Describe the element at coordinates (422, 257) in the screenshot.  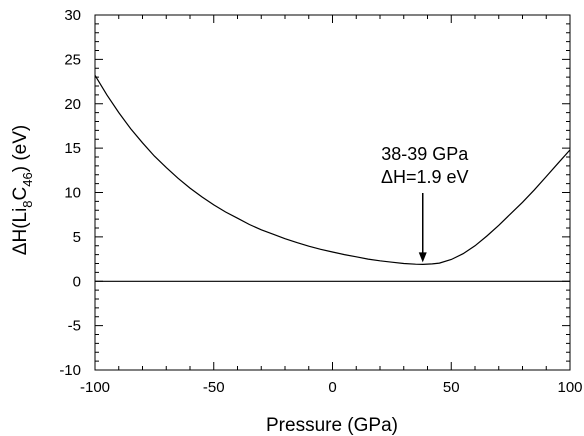
I see `annotation-arrowhead` at that location.